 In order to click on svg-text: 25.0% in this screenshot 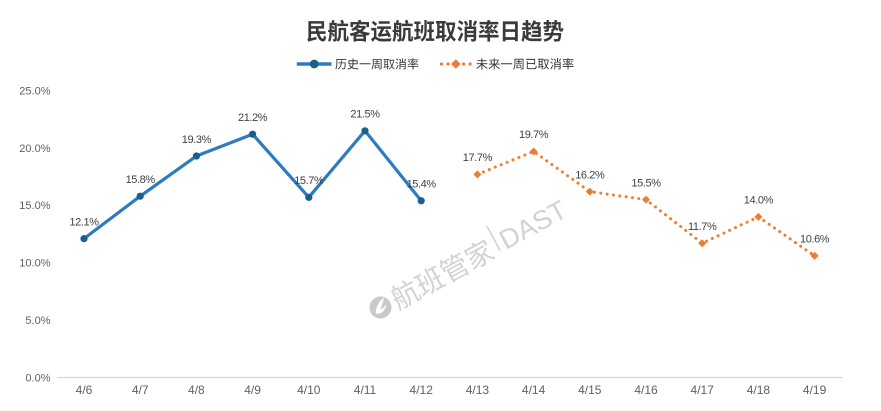, I will do `click(34, 91)`.